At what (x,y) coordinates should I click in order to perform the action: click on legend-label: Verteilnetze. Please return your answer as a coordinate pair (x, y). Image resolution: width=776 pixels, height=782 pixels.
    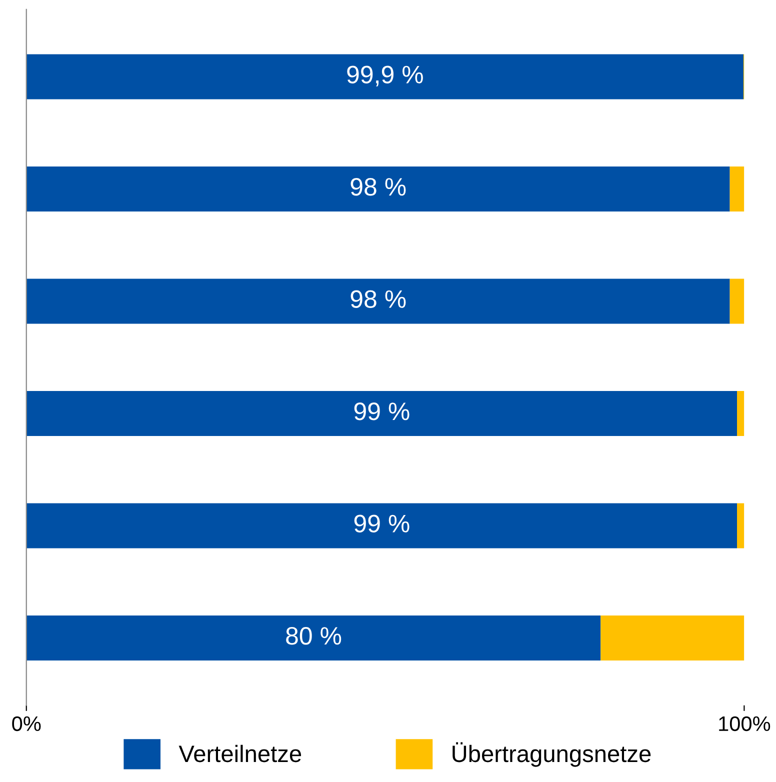
    Looking at the image, I should click on (240, 753).